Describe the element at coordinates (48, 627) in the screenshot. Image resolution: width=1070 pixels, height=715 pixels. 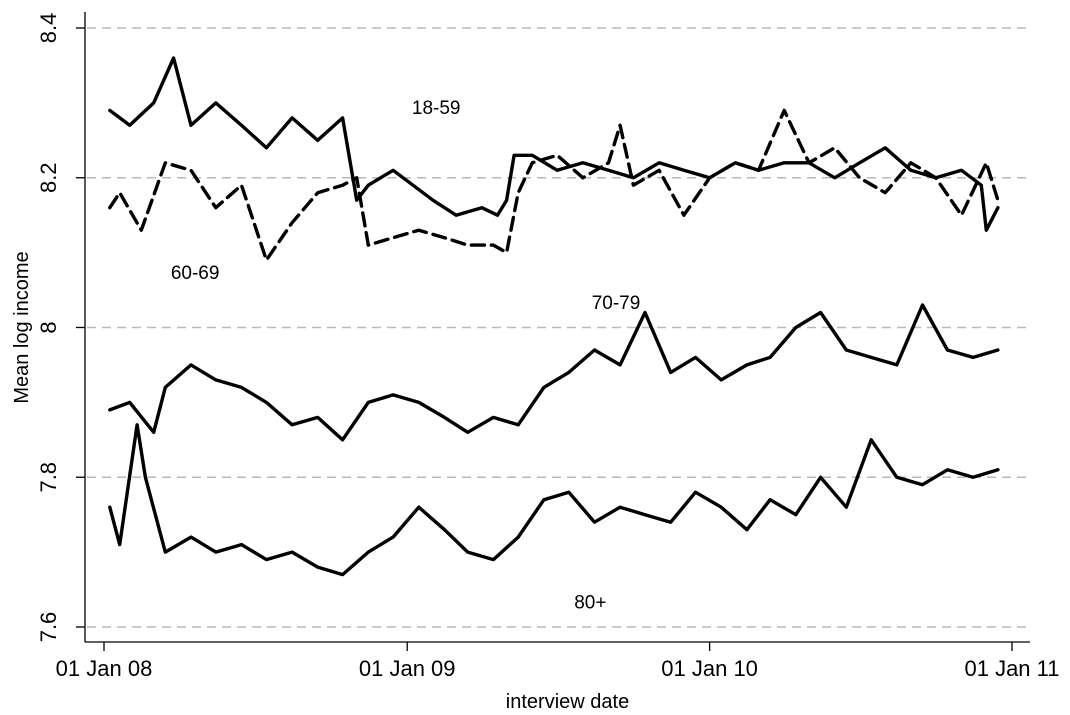
I see `y-tick-label: 7.6` at that location.